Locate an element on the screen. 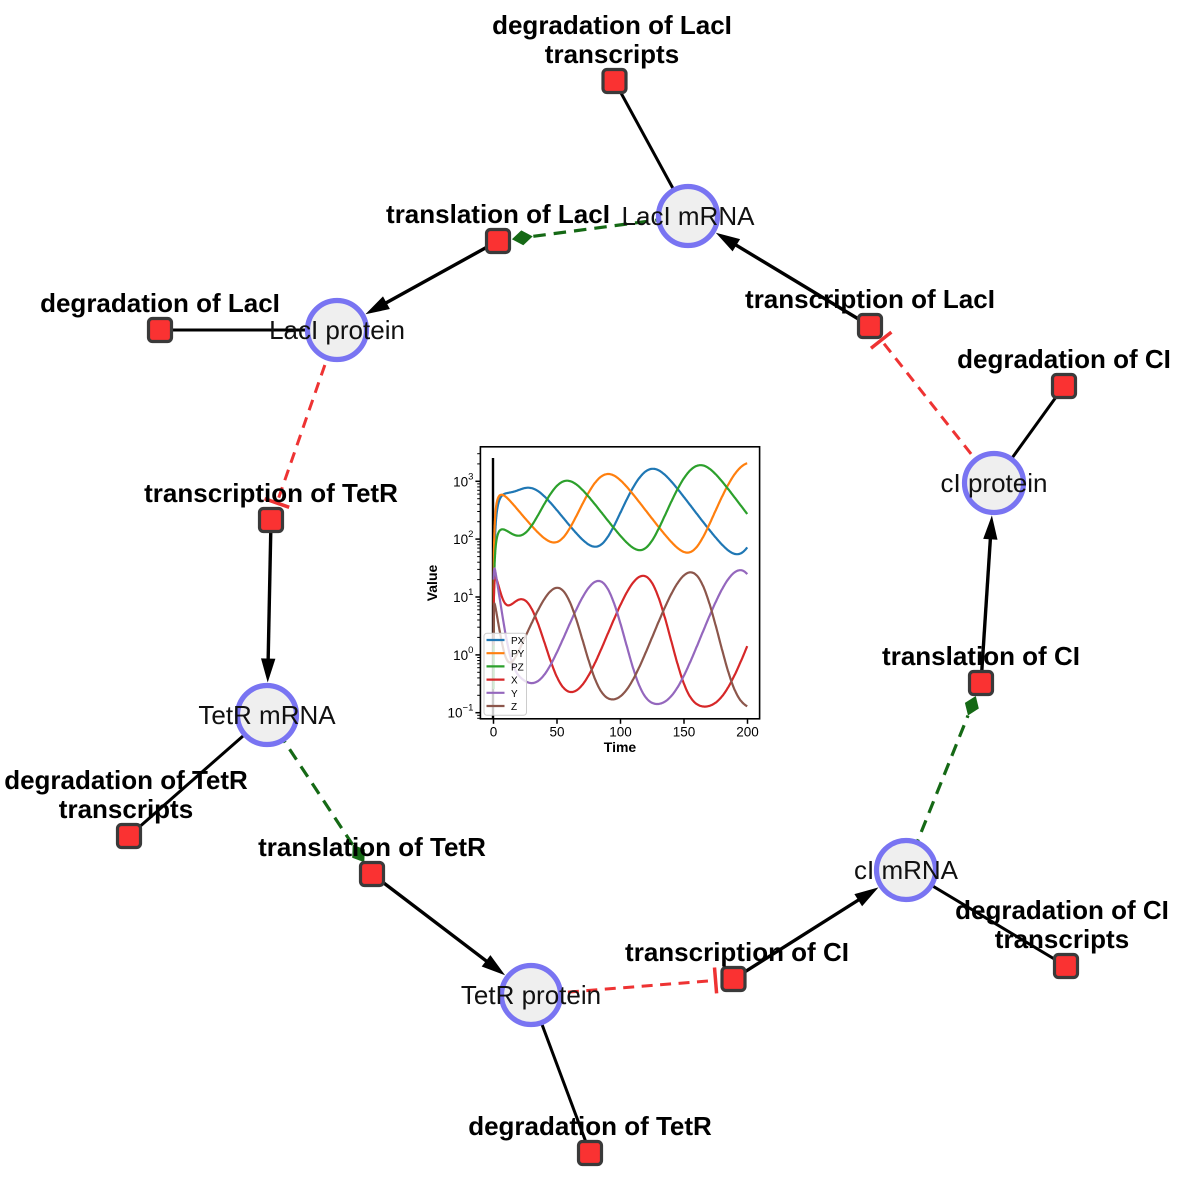 This screenshot has width=1189, height=1200. svg-text: X is located at coordinates (514, 681).